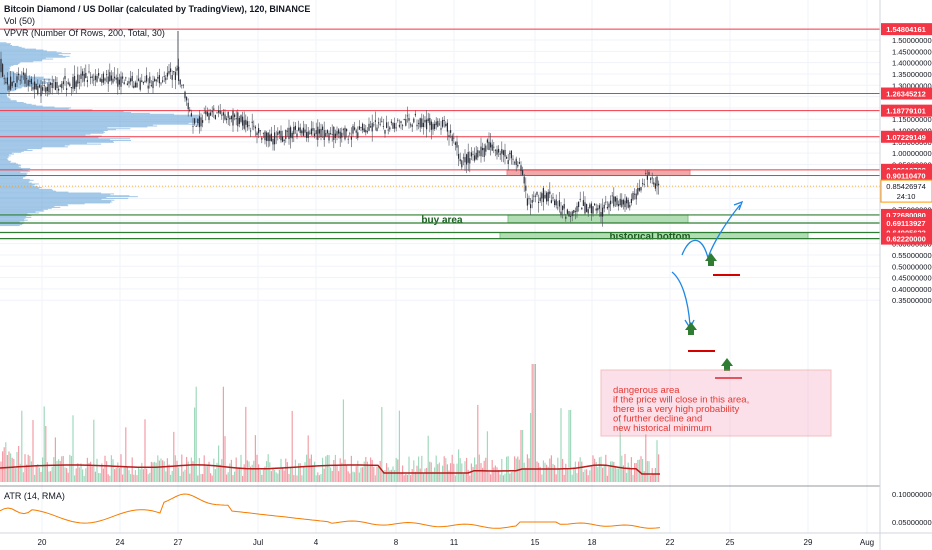 This screenshot has height=550, width=932. What do you see at coordinates (724, 231) in the screenshot?
I see `projection-curve` at bounding box center [724, 231].